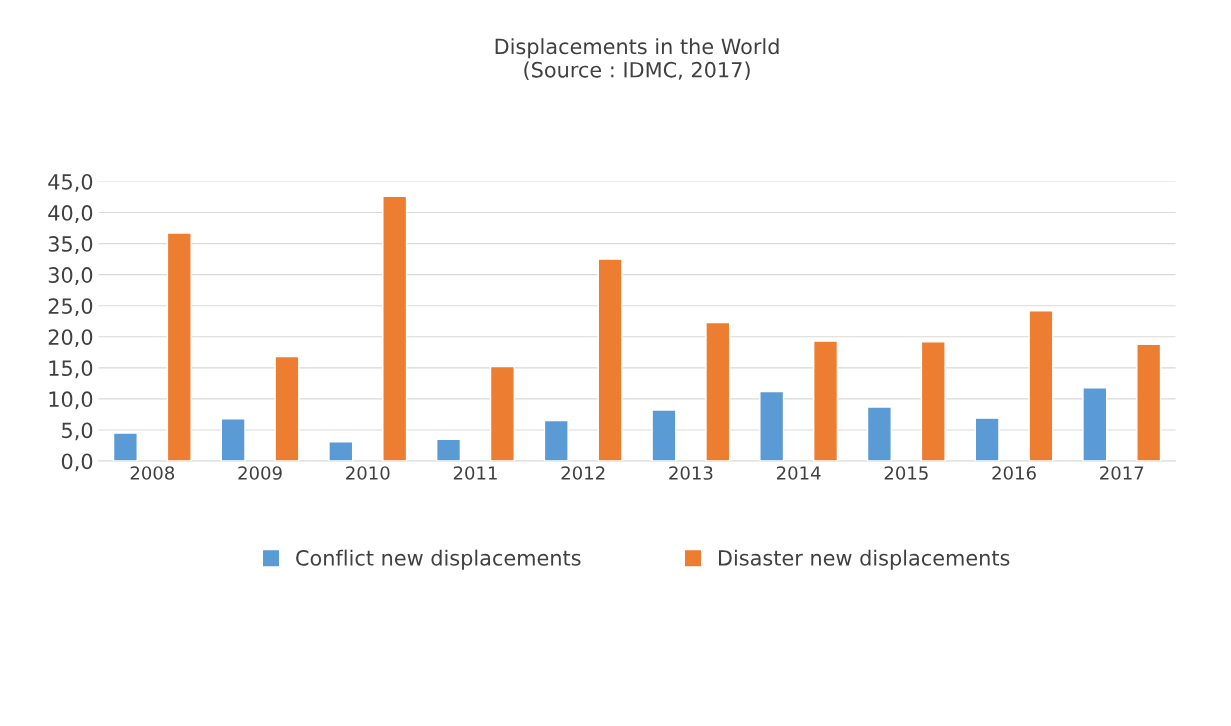 The height and width of the screenshot is (726, 1231). I want to click on y-tick-label: 35,0, so click(70, 245).